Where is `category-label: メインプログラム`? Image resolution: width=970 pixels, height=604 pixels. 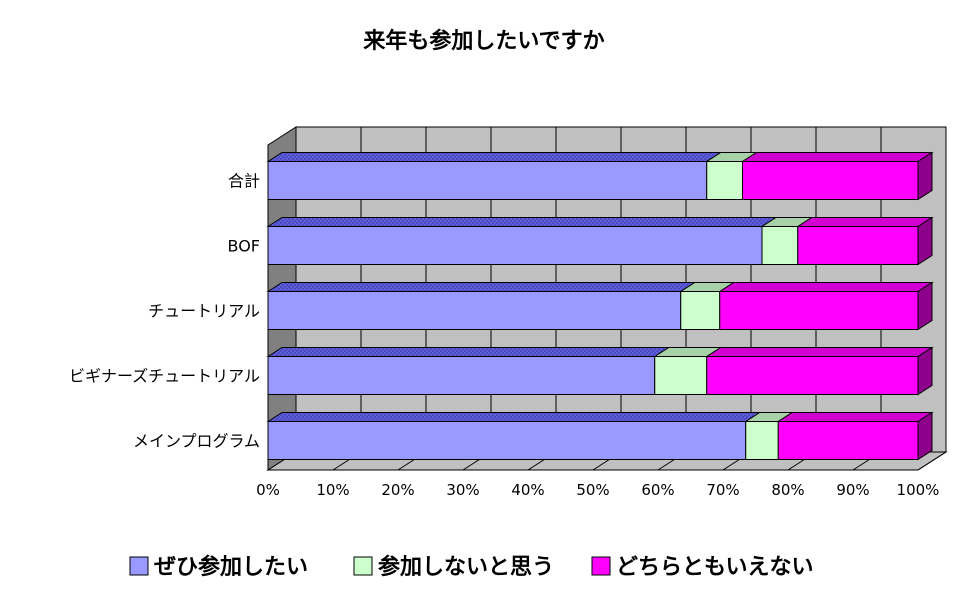 category-label: メインプログラム is located at coordinates (196, 441).